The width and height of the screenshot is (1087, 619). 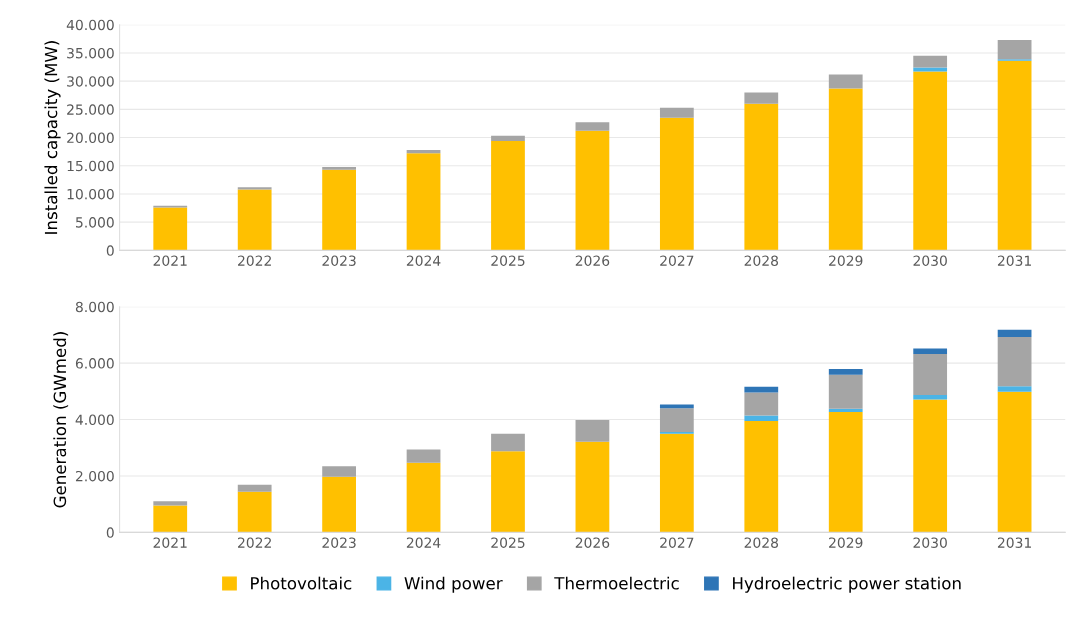 What do you see at coordinates (616, 583) in the screenshot?
I see `legend-label: Thermoelectric` at bounding box center [616, 583].